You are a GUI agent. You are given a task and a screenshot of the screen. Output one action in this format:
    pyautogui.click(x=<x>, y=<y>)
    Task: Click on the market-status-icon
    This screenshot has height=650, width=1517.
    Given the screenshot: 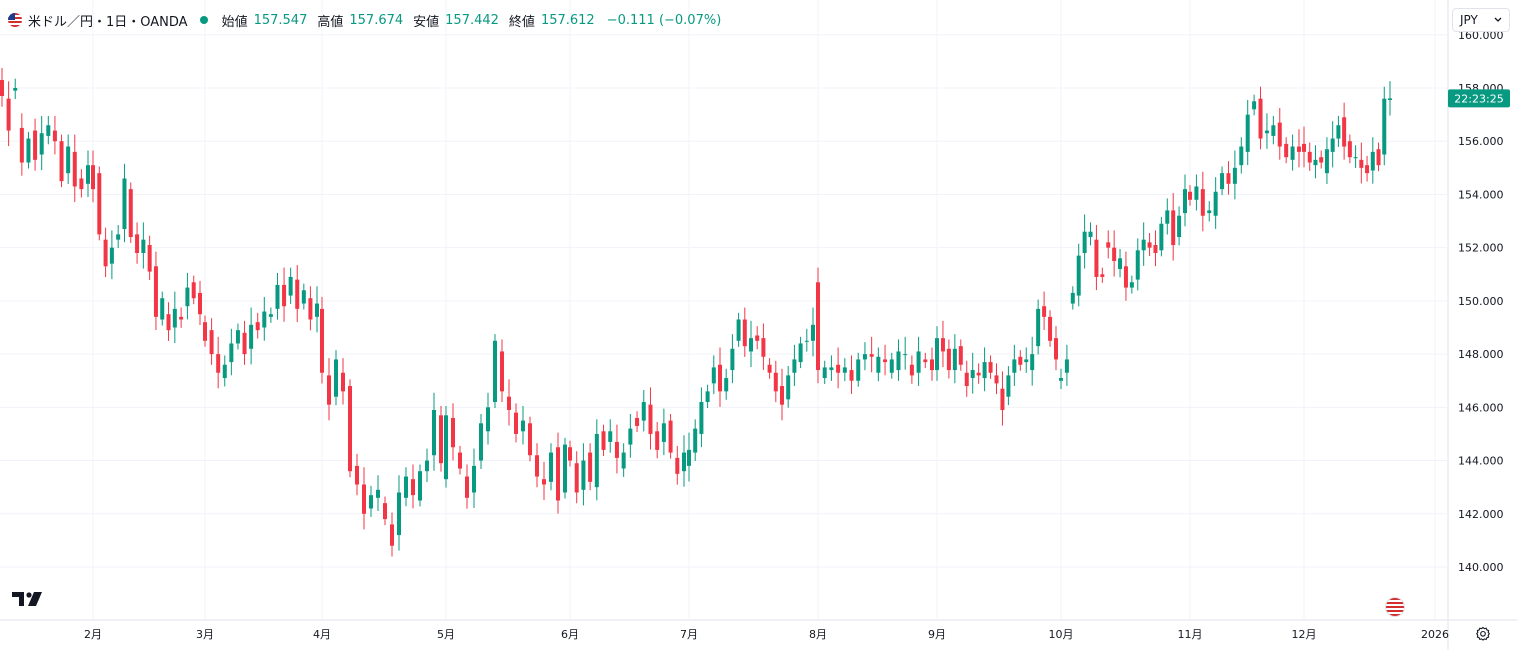 What is the action you would take?
    pyautogui.click(x=203, y=20)
    